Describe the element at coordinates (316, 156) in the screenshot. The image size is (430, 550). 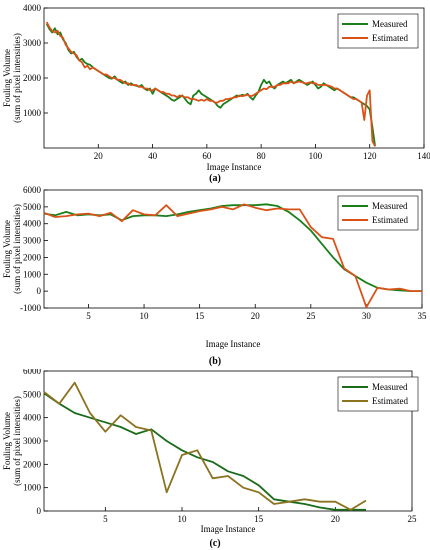
I see `x-tick-label: 100` at that location.